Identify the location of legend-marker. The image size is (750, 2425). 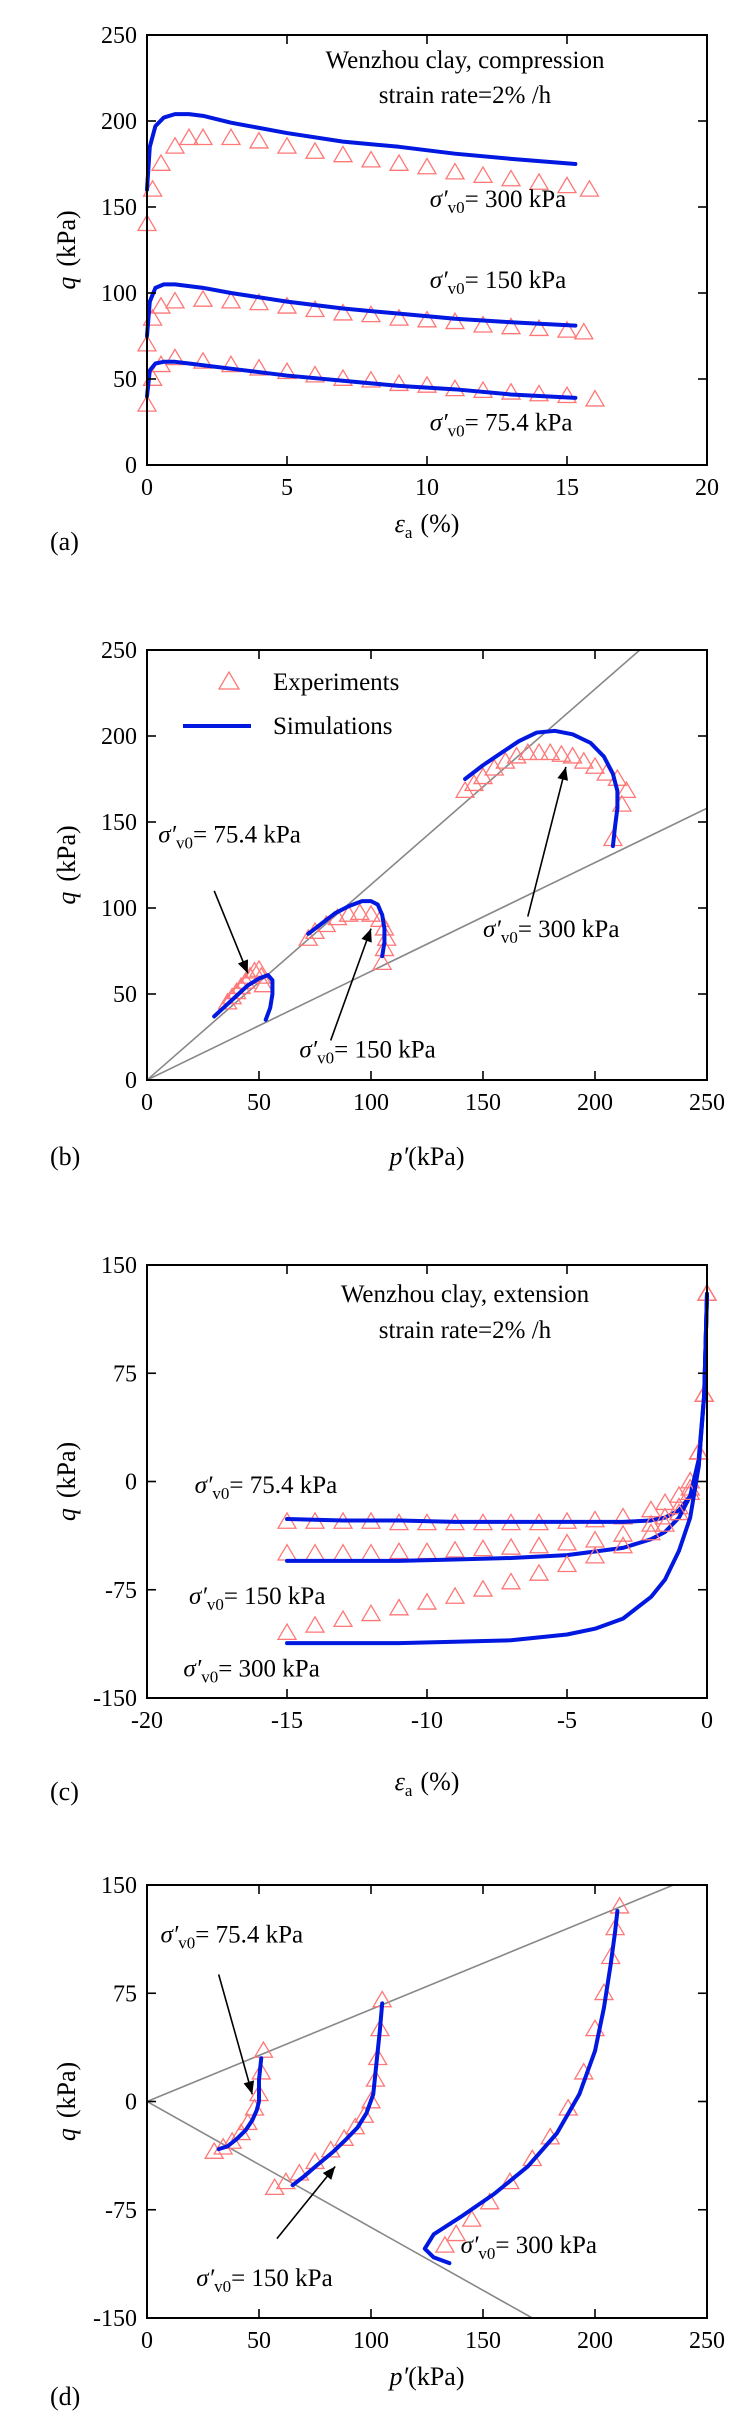
(229, 680).